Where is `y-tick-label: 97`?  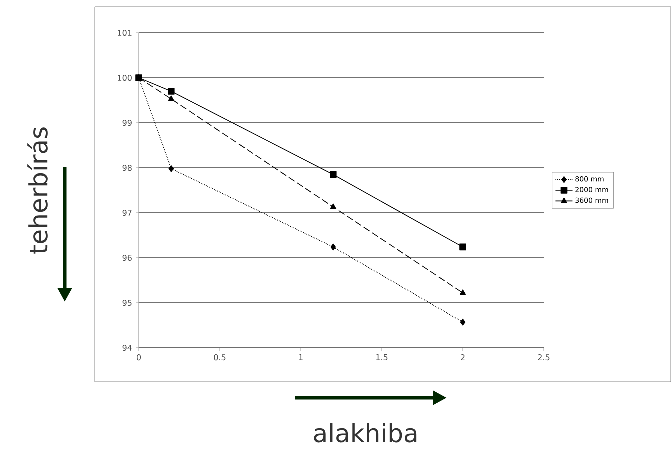 y-tick-label: 97 is located at coordinates (127, 213).